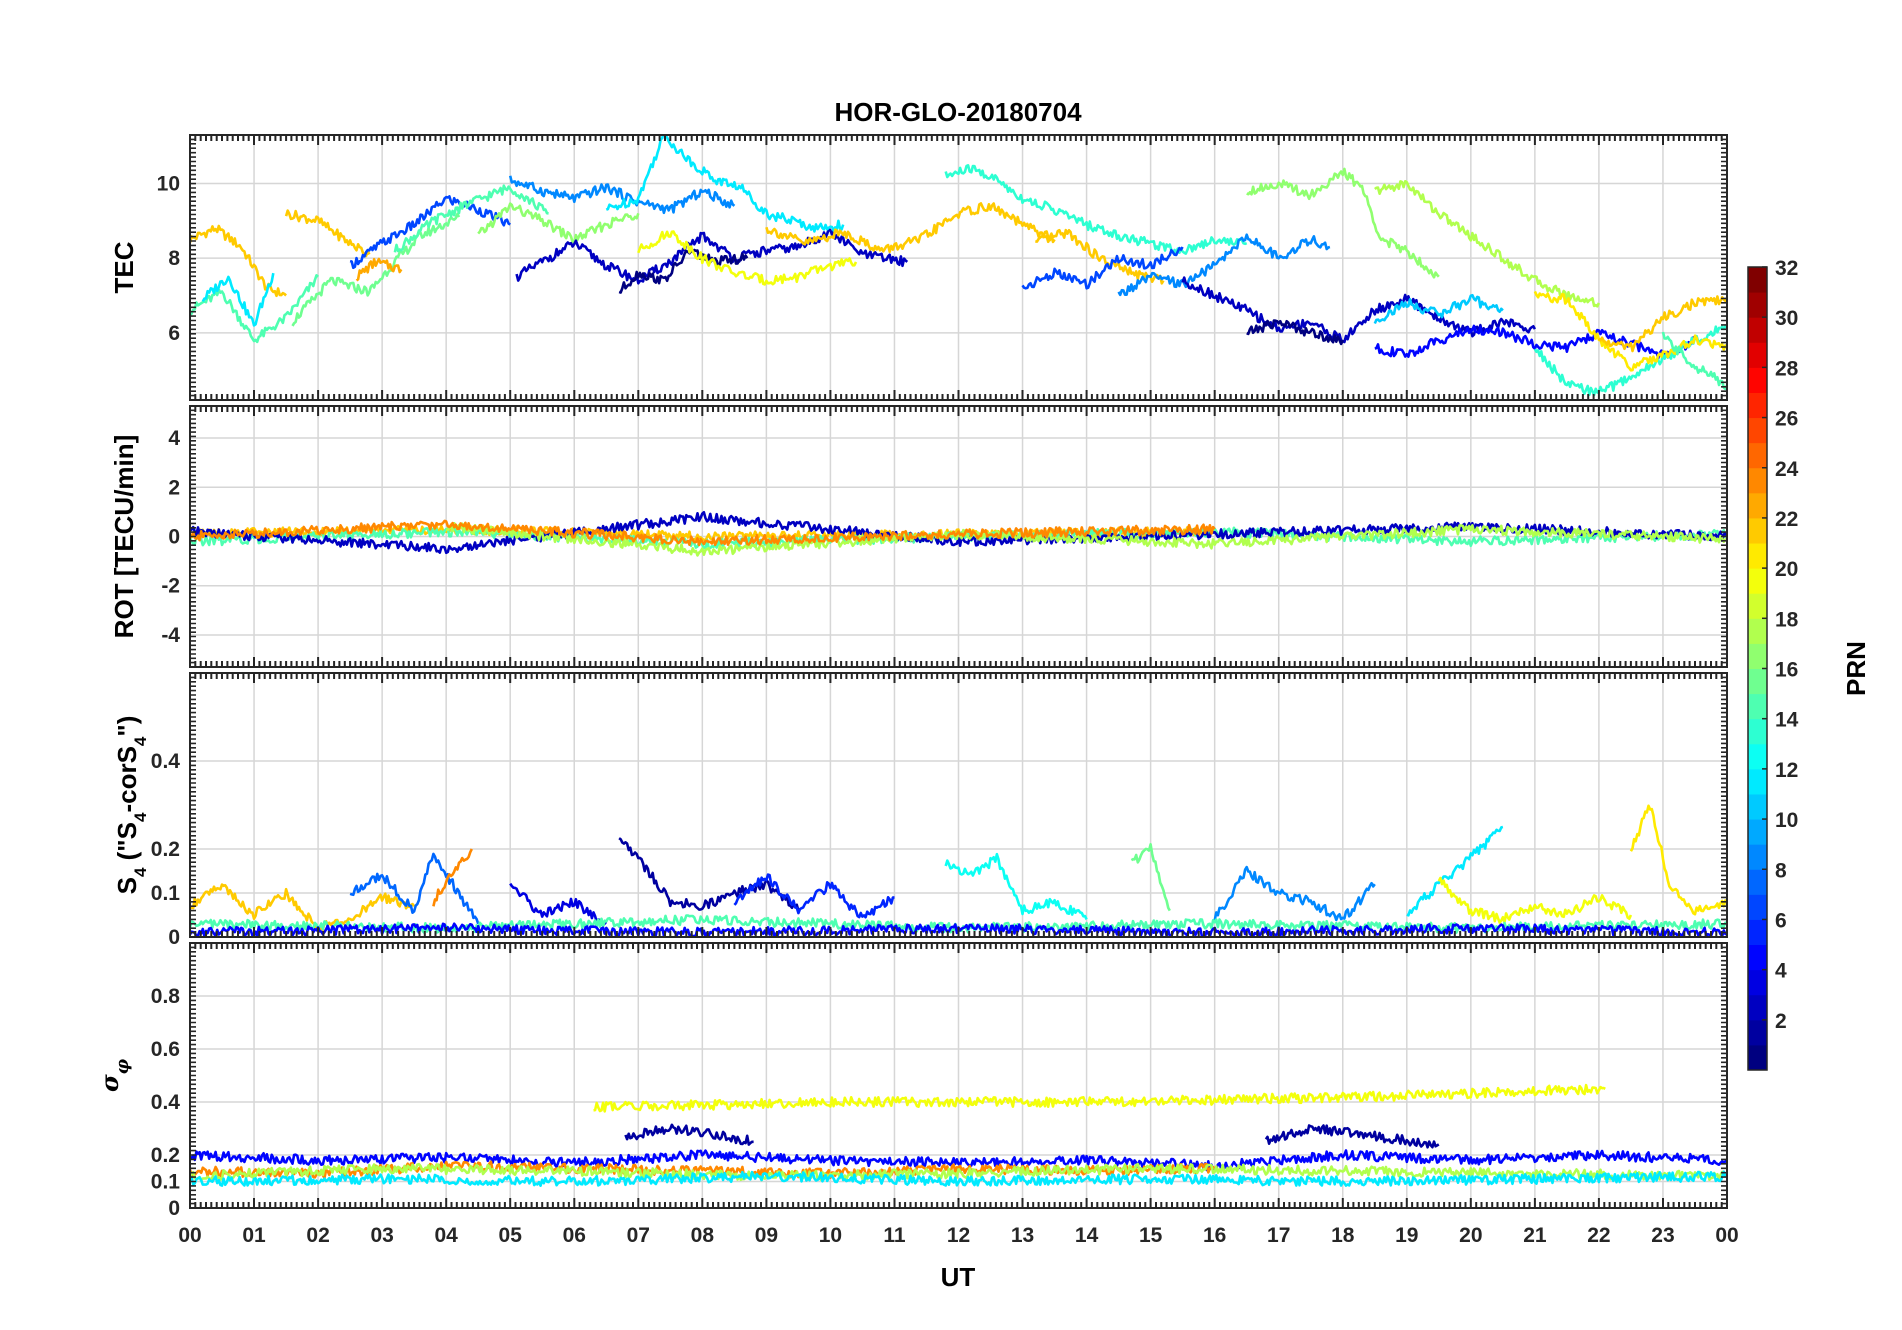 The width and height of the screenshot is (1902, 1330). I want to click on x-tick-label: 09, so click(766, 1235).